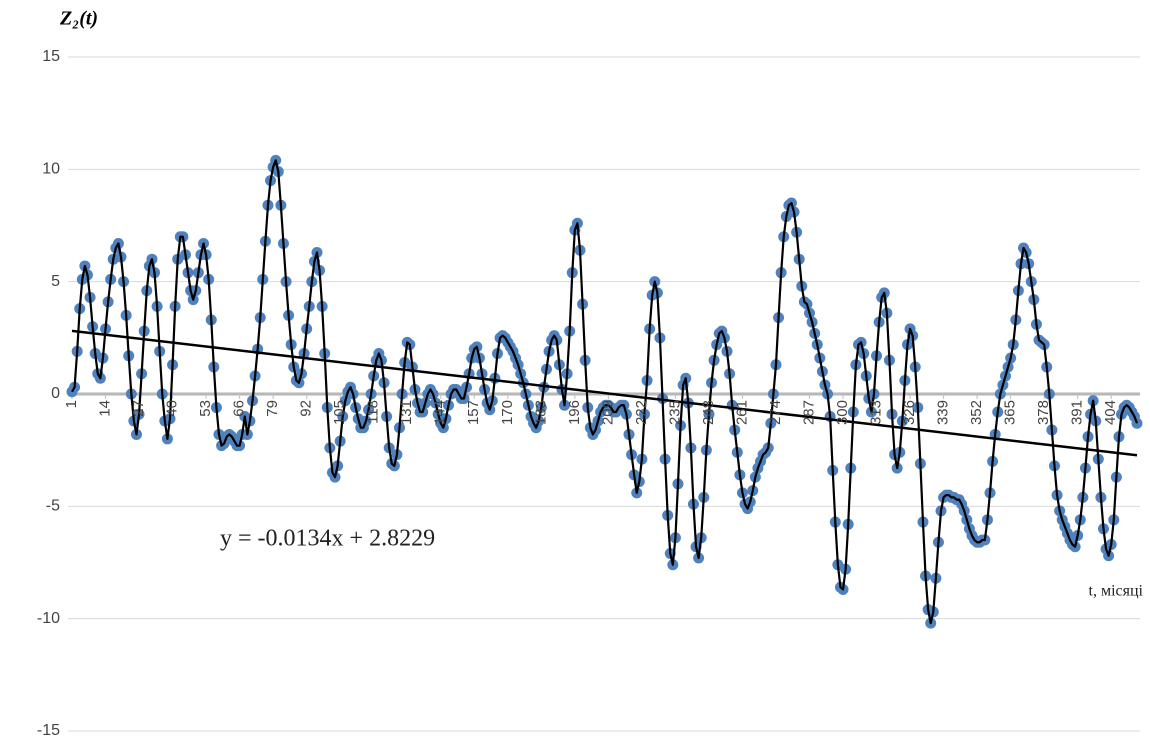 This screenshot has width=1150, height=742. Describe the element at coordinates (574, 412) in the screenshot. I see `x-tick-label: 196` at that location.